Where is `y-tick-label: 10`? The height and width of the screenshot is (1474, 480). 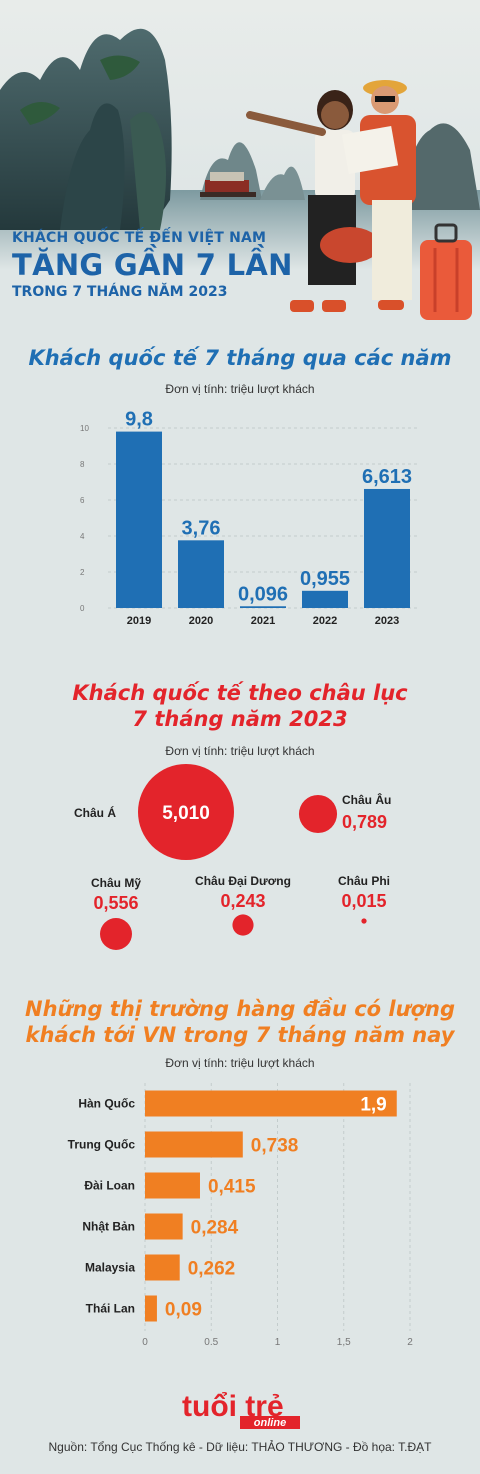
y-tick-label: 10 is located at coordinates (84, 428).